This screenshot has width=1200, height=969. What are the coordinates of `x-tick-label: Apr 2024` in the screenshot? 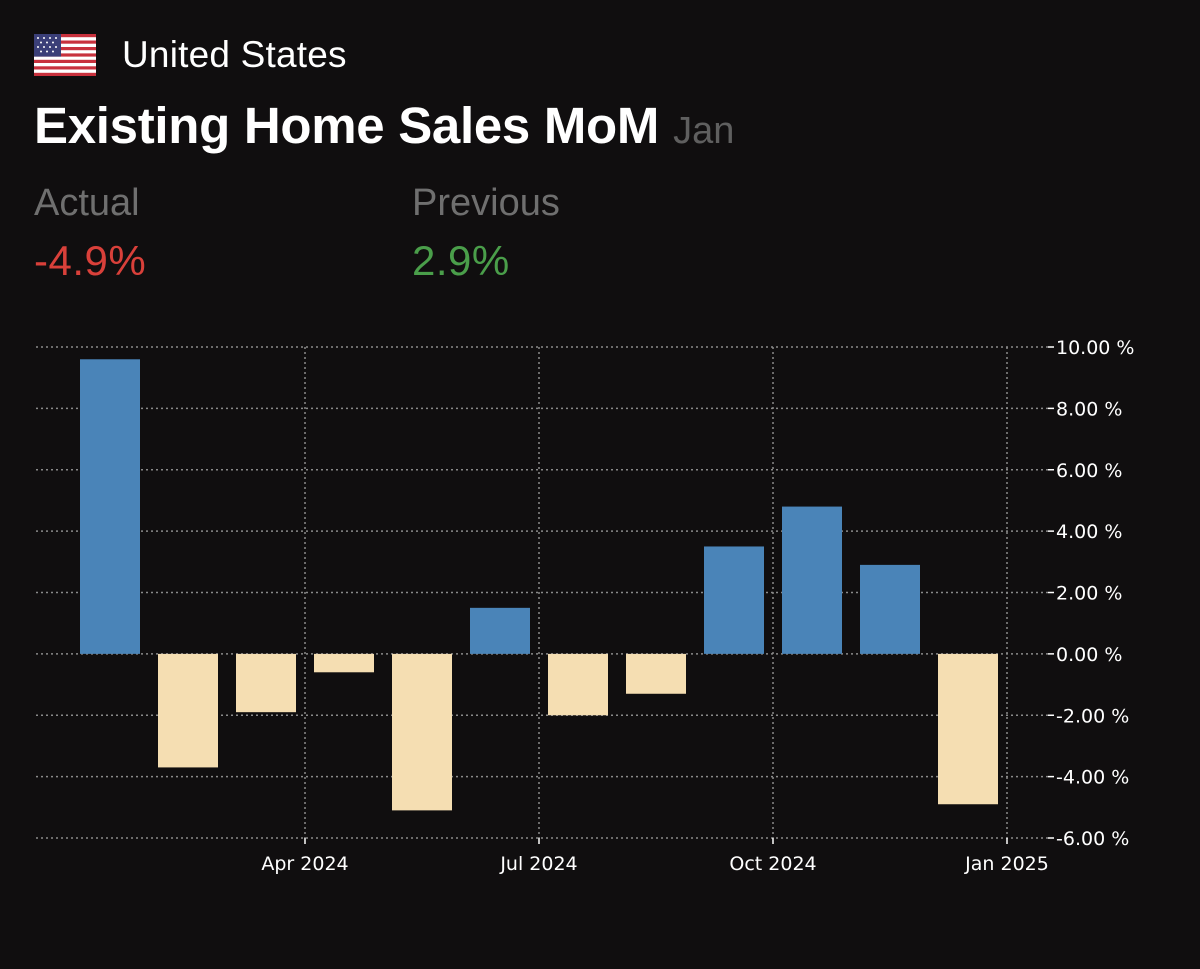 It's located at (304, 864).